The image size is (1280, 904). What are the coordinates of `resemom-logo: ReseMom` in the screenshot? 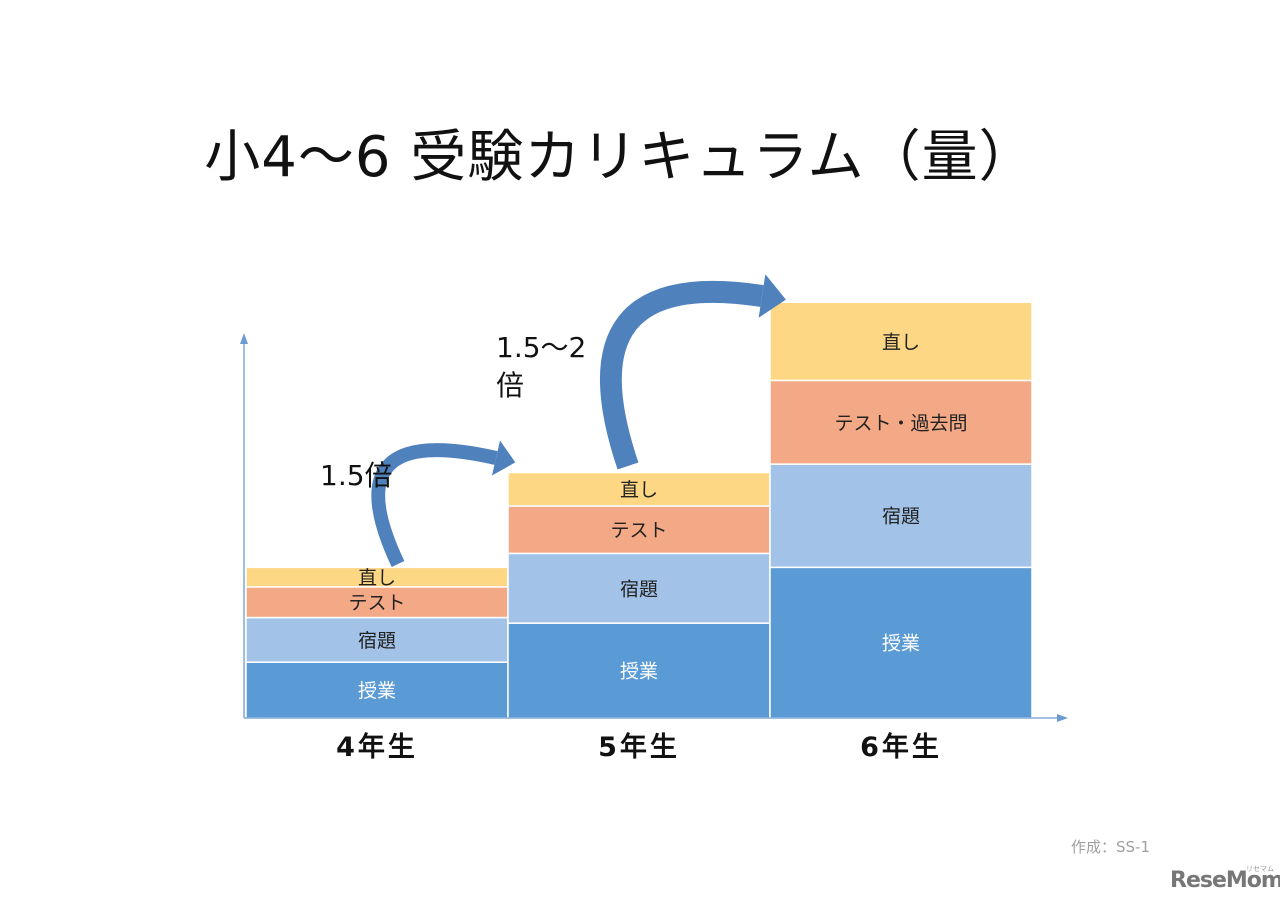 It's located at (1225, 880).